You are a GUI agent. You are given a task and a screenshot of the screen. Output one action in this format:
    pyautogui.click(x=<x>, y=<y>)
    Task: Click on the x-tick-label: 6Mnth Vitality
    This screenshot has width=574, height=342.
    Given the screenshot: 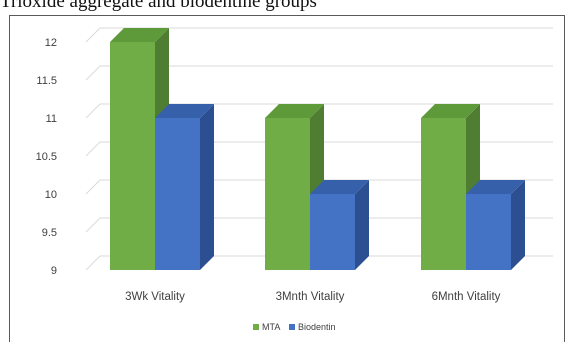 What is the action you would take?
    pyautogui.click(x=466, y=297)
    